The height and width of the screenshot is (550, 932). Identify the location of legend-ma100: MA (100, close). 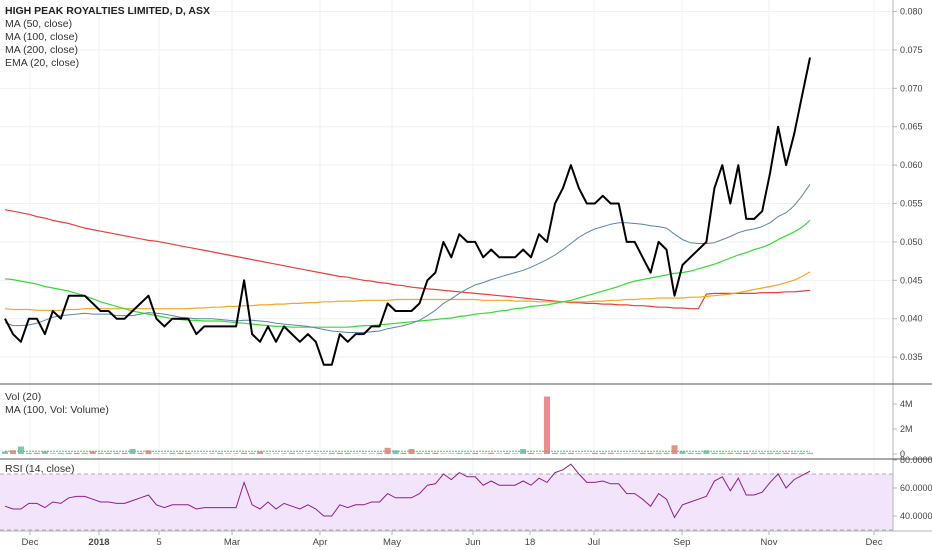
(41, 37).